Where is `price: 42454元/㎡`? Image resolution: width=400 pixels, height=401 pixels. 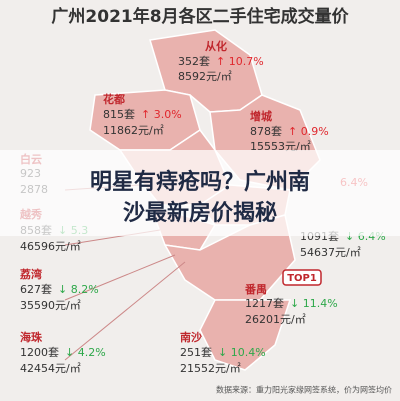 price: 42454元/㎡ is located at coordinates (50, 368).